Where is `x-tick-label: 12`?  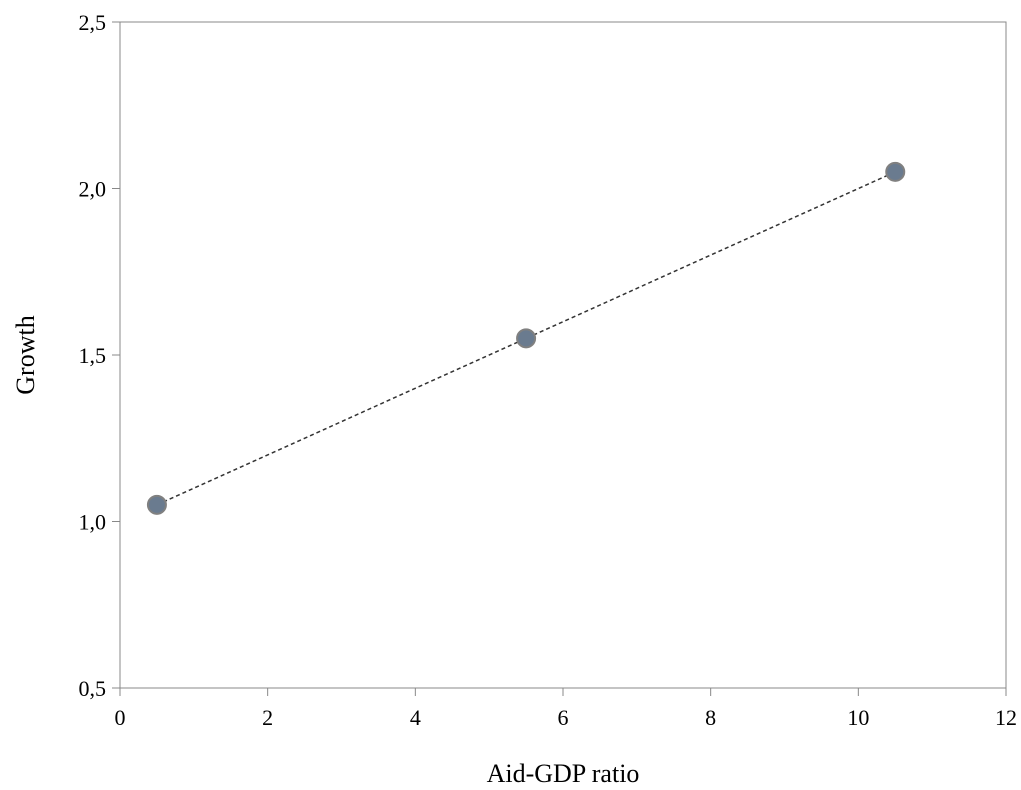 x-tick-label: 12 is located at coordinates (1006, 717).